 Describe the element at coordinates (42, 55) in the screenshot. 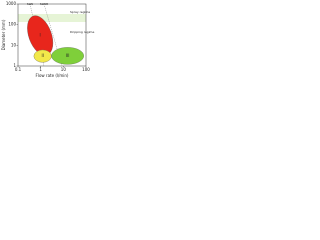

I see `region-label: II` at that location.